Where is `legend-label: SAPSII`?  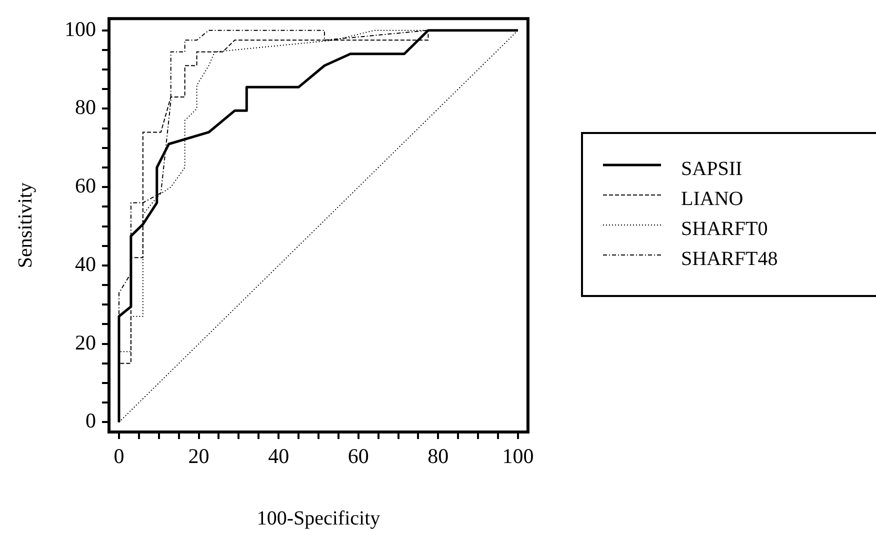
legend-label: SAPSII is located at coordinates (711, 169).